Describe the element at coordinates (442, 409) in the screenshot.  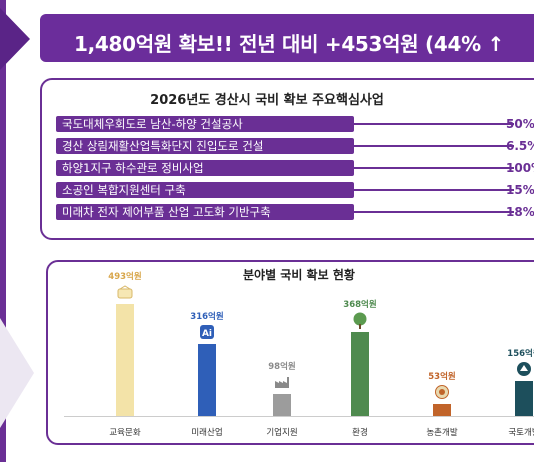
I see `bar-농촌개발` at that location.